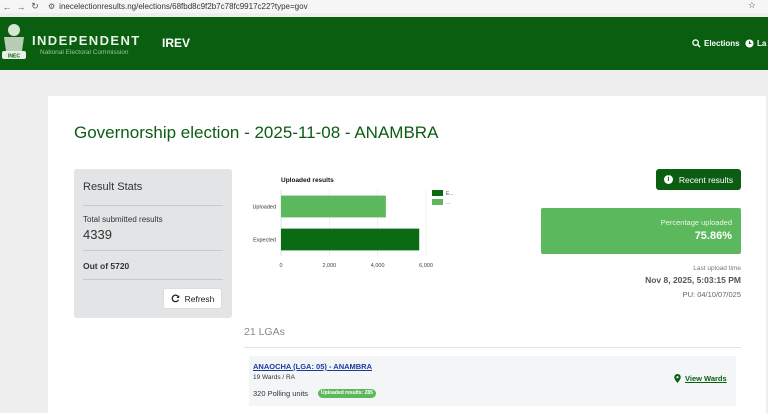 The image size is (768, 413). I want to click on brand-subtitle: National Electoral Commission, so click(84, 52).